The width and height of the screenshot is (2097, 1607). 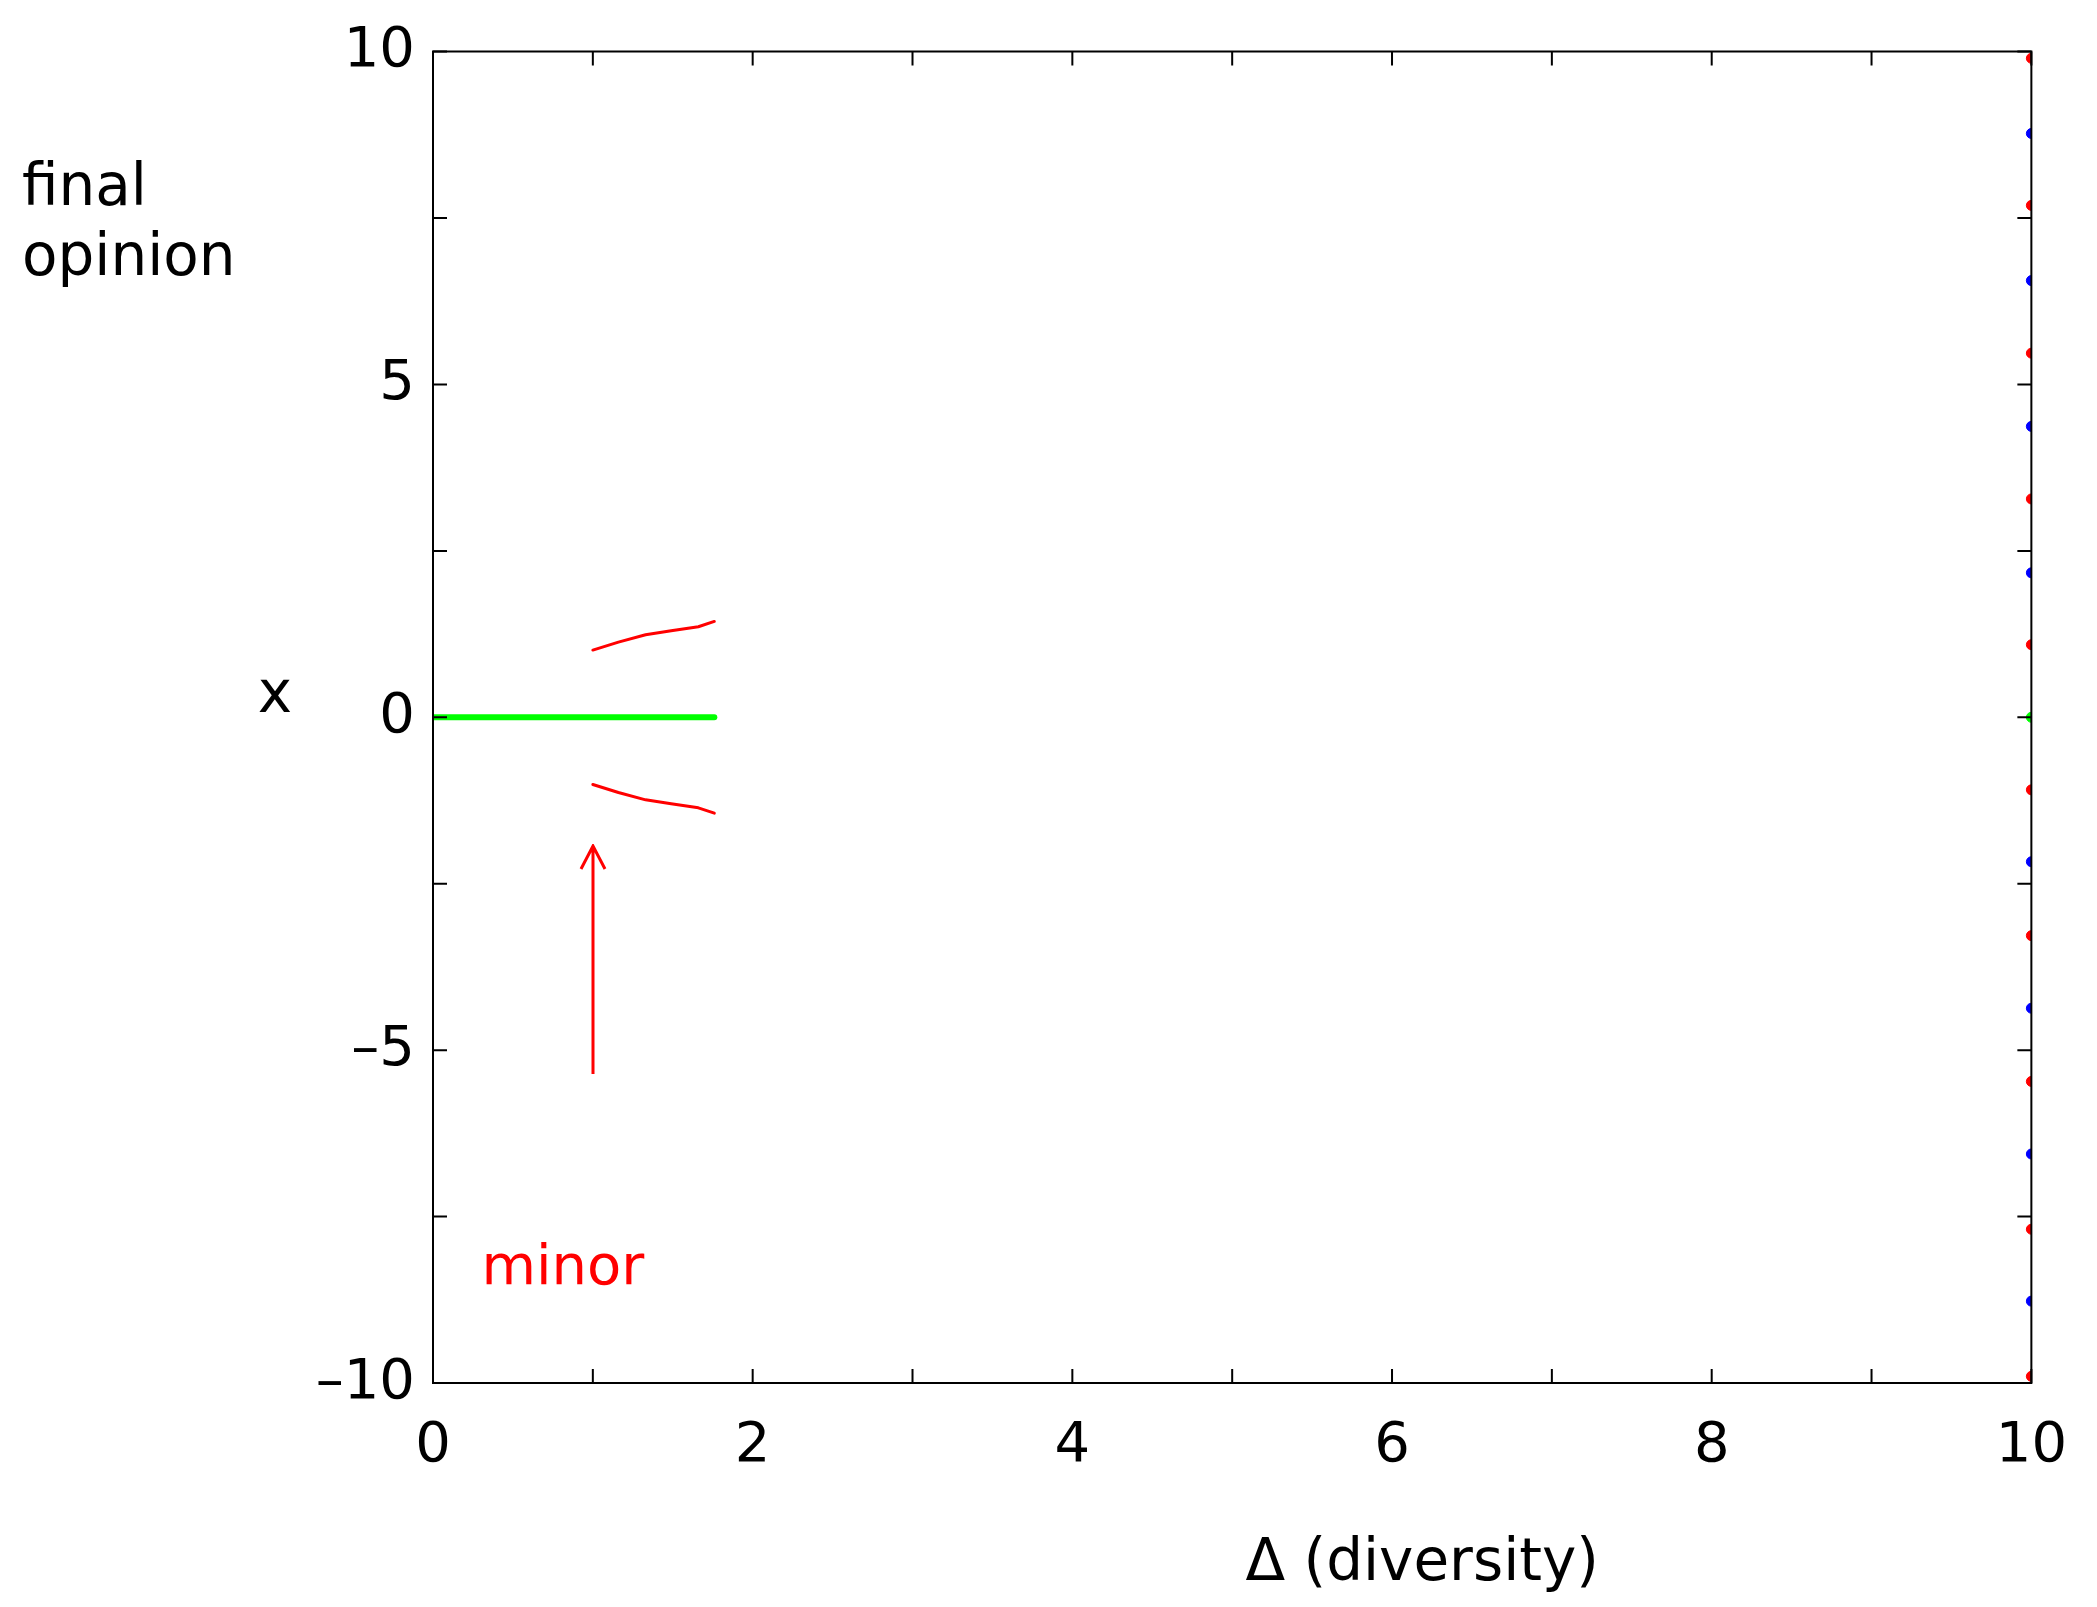 What do you see at coordinates (275, 692) in the screenshot?
I see `text: x` at bounding box center [275, 692].